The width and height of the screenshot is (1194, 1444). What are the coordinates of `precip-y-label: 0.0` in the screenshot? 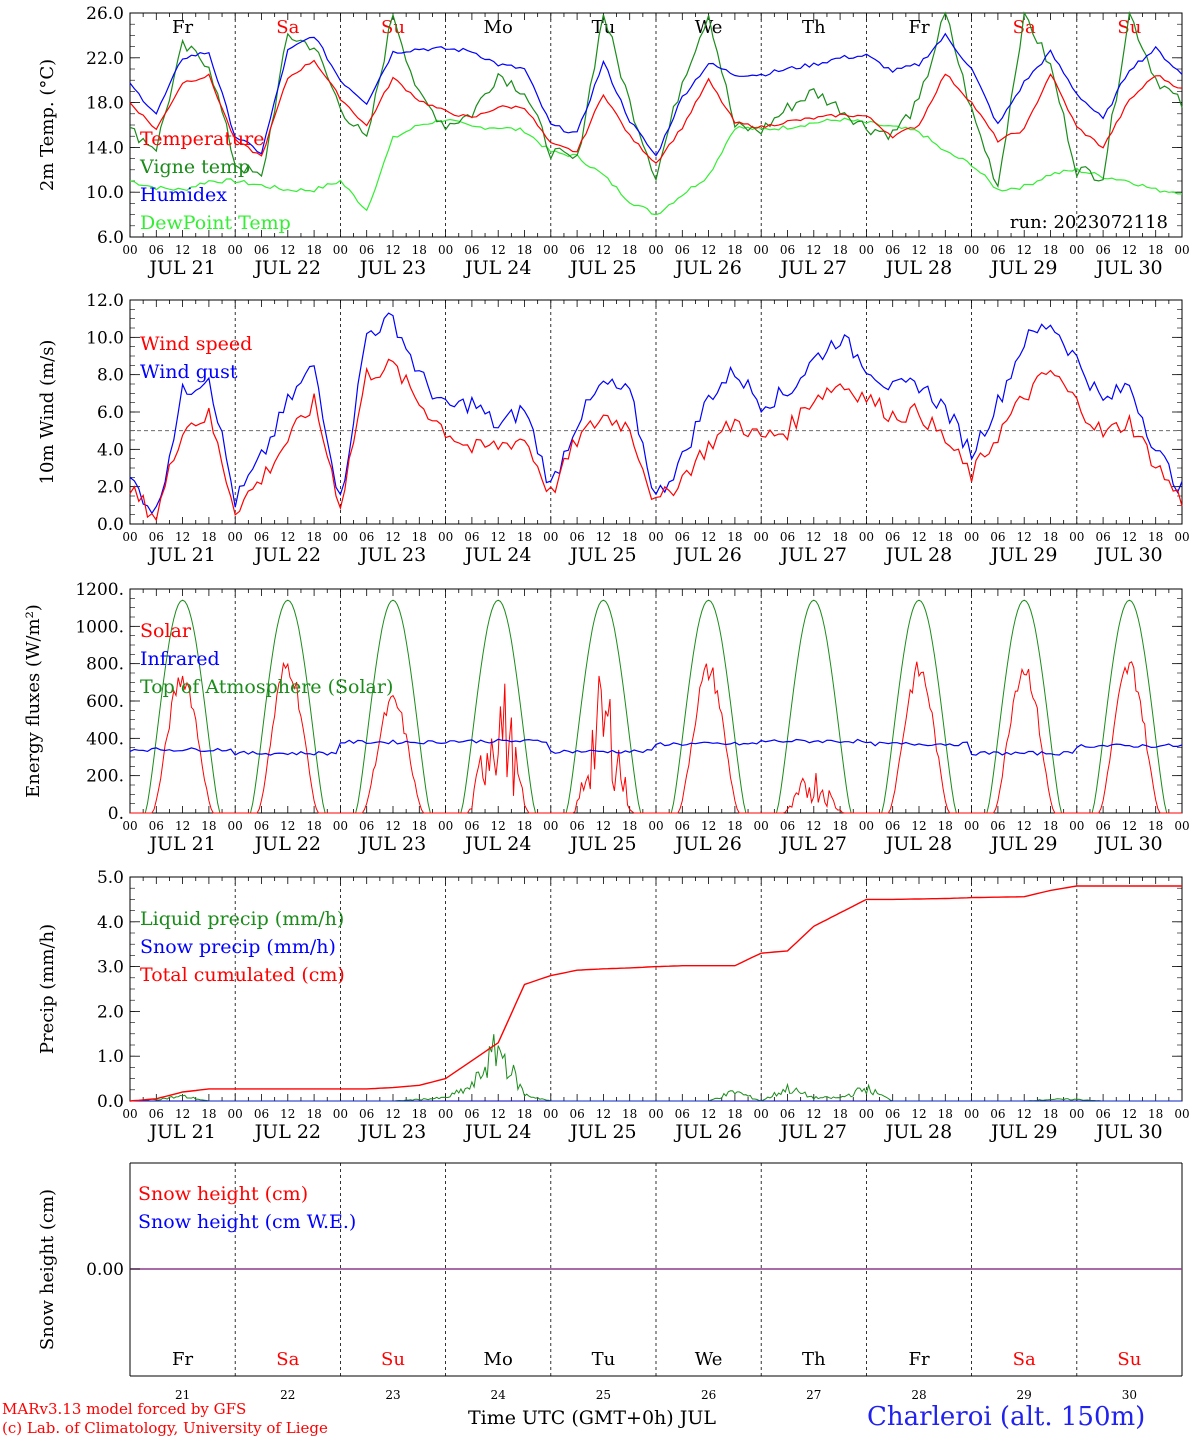 It's located at (110, 1102).